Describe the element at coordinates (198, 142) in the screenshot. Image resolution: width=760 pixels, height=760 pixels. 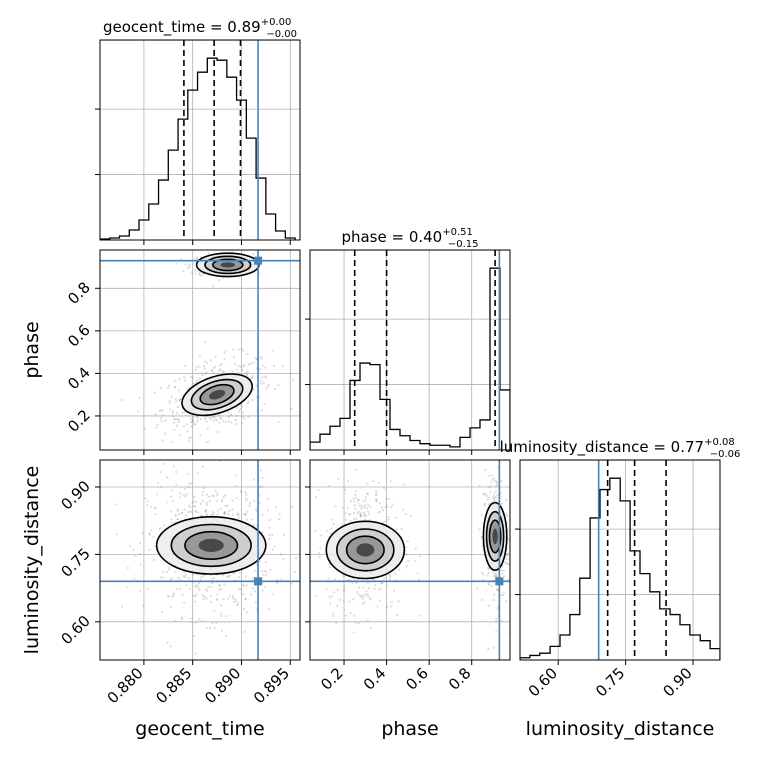
I see `panel-hist-geocent-time` at that location.